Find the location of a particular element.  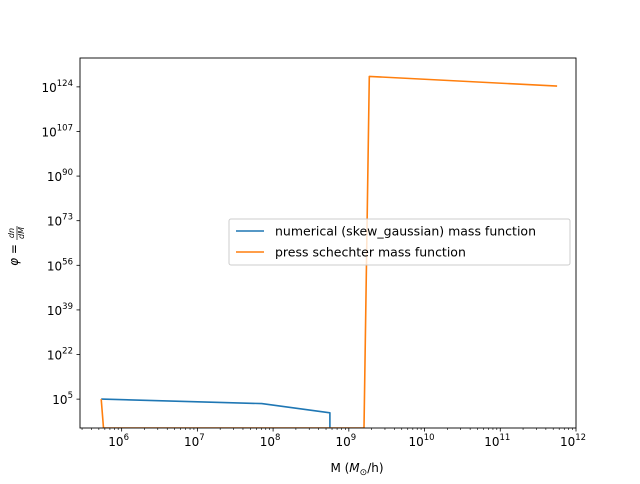

y-axis-label: φ = dn dM is located at coordinates (16, 246).